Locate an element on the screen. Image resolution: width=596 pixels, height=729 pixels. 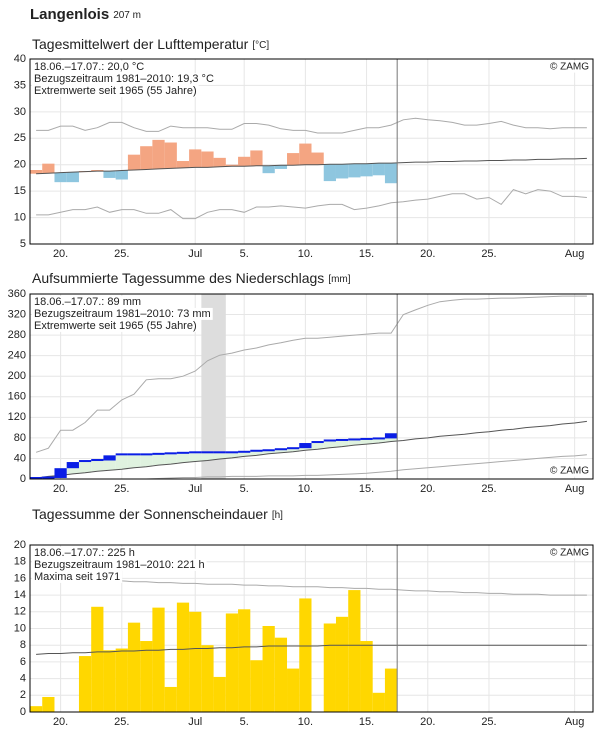
y-tick-label: 4 is located at coordinates (23, 679).